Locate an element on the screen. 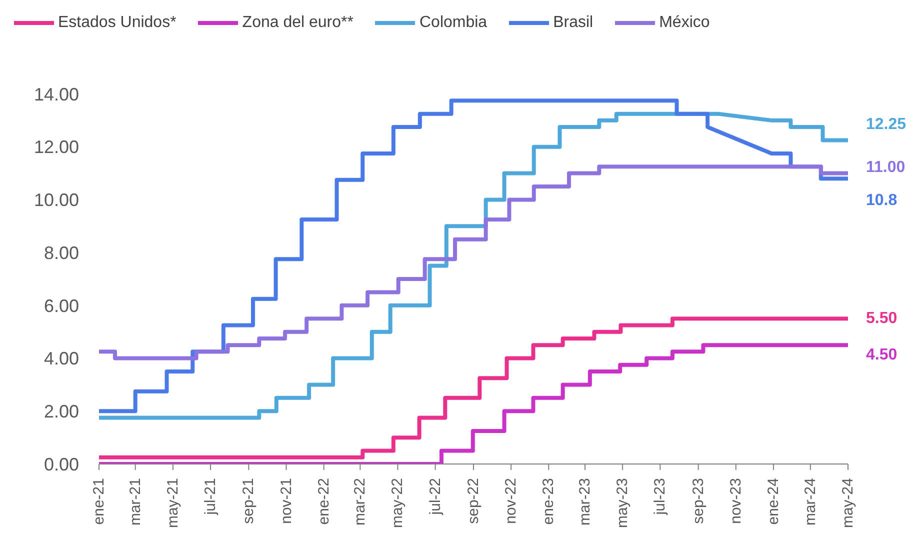 This screenshot has width=907, height=554. x-tick-label: jul-22 is located at coordinates (435, 497).